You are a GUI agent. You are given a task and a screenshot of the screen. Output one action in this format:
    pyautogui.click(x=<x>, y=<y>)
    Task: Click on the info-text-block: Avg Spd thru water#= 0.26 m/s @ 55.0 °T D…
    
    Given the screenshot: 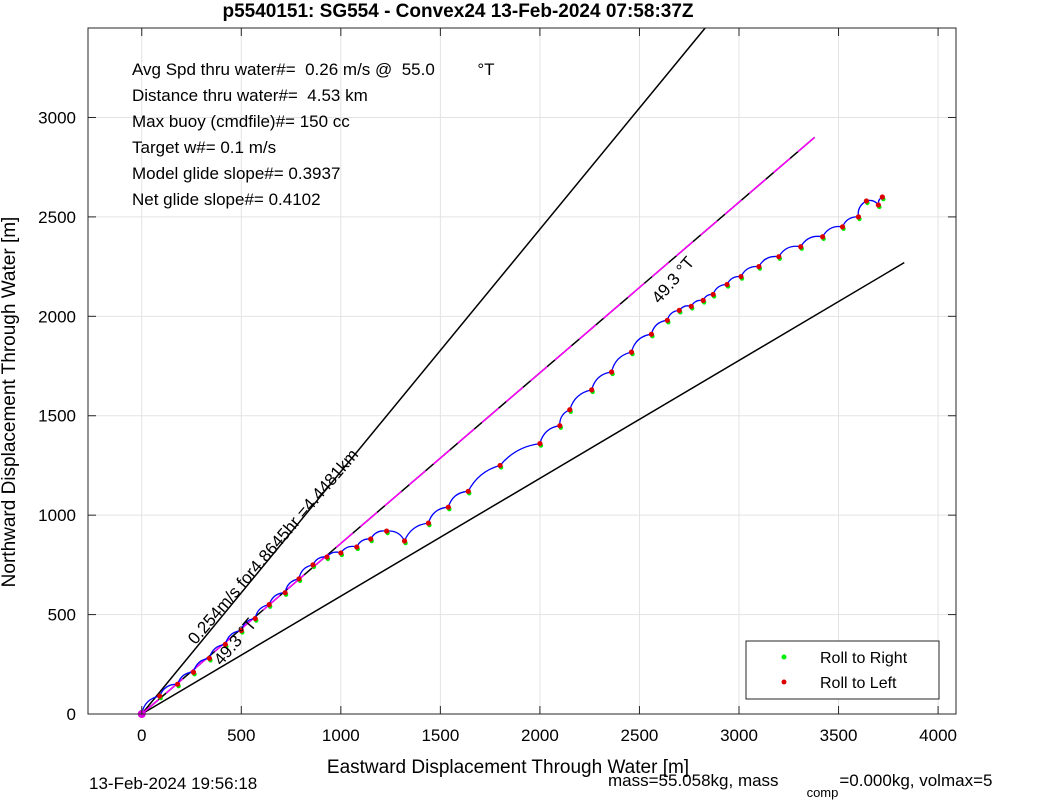 What is the action you would take?
    pyautogui.click(x=313, y=134)
    